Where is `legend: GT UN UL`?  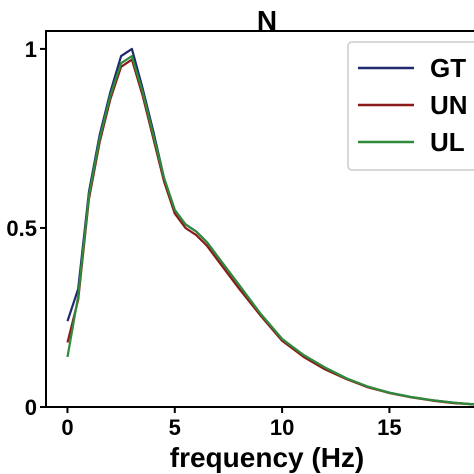 legend: GT UN UL is located at coordinates (410, 106).